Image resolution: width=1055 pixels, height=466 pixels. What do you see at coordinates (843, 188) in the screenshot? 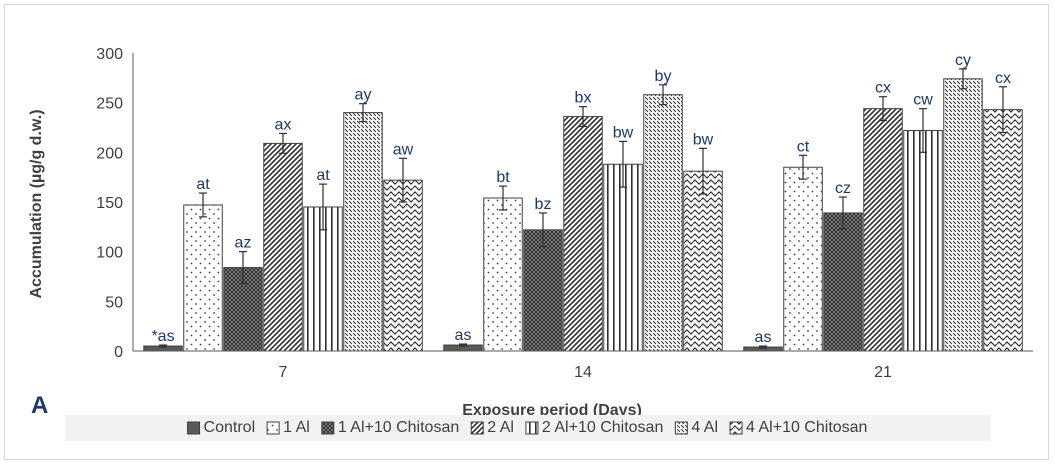
I see `significance-label: cz` at bounding box center [843, 188].